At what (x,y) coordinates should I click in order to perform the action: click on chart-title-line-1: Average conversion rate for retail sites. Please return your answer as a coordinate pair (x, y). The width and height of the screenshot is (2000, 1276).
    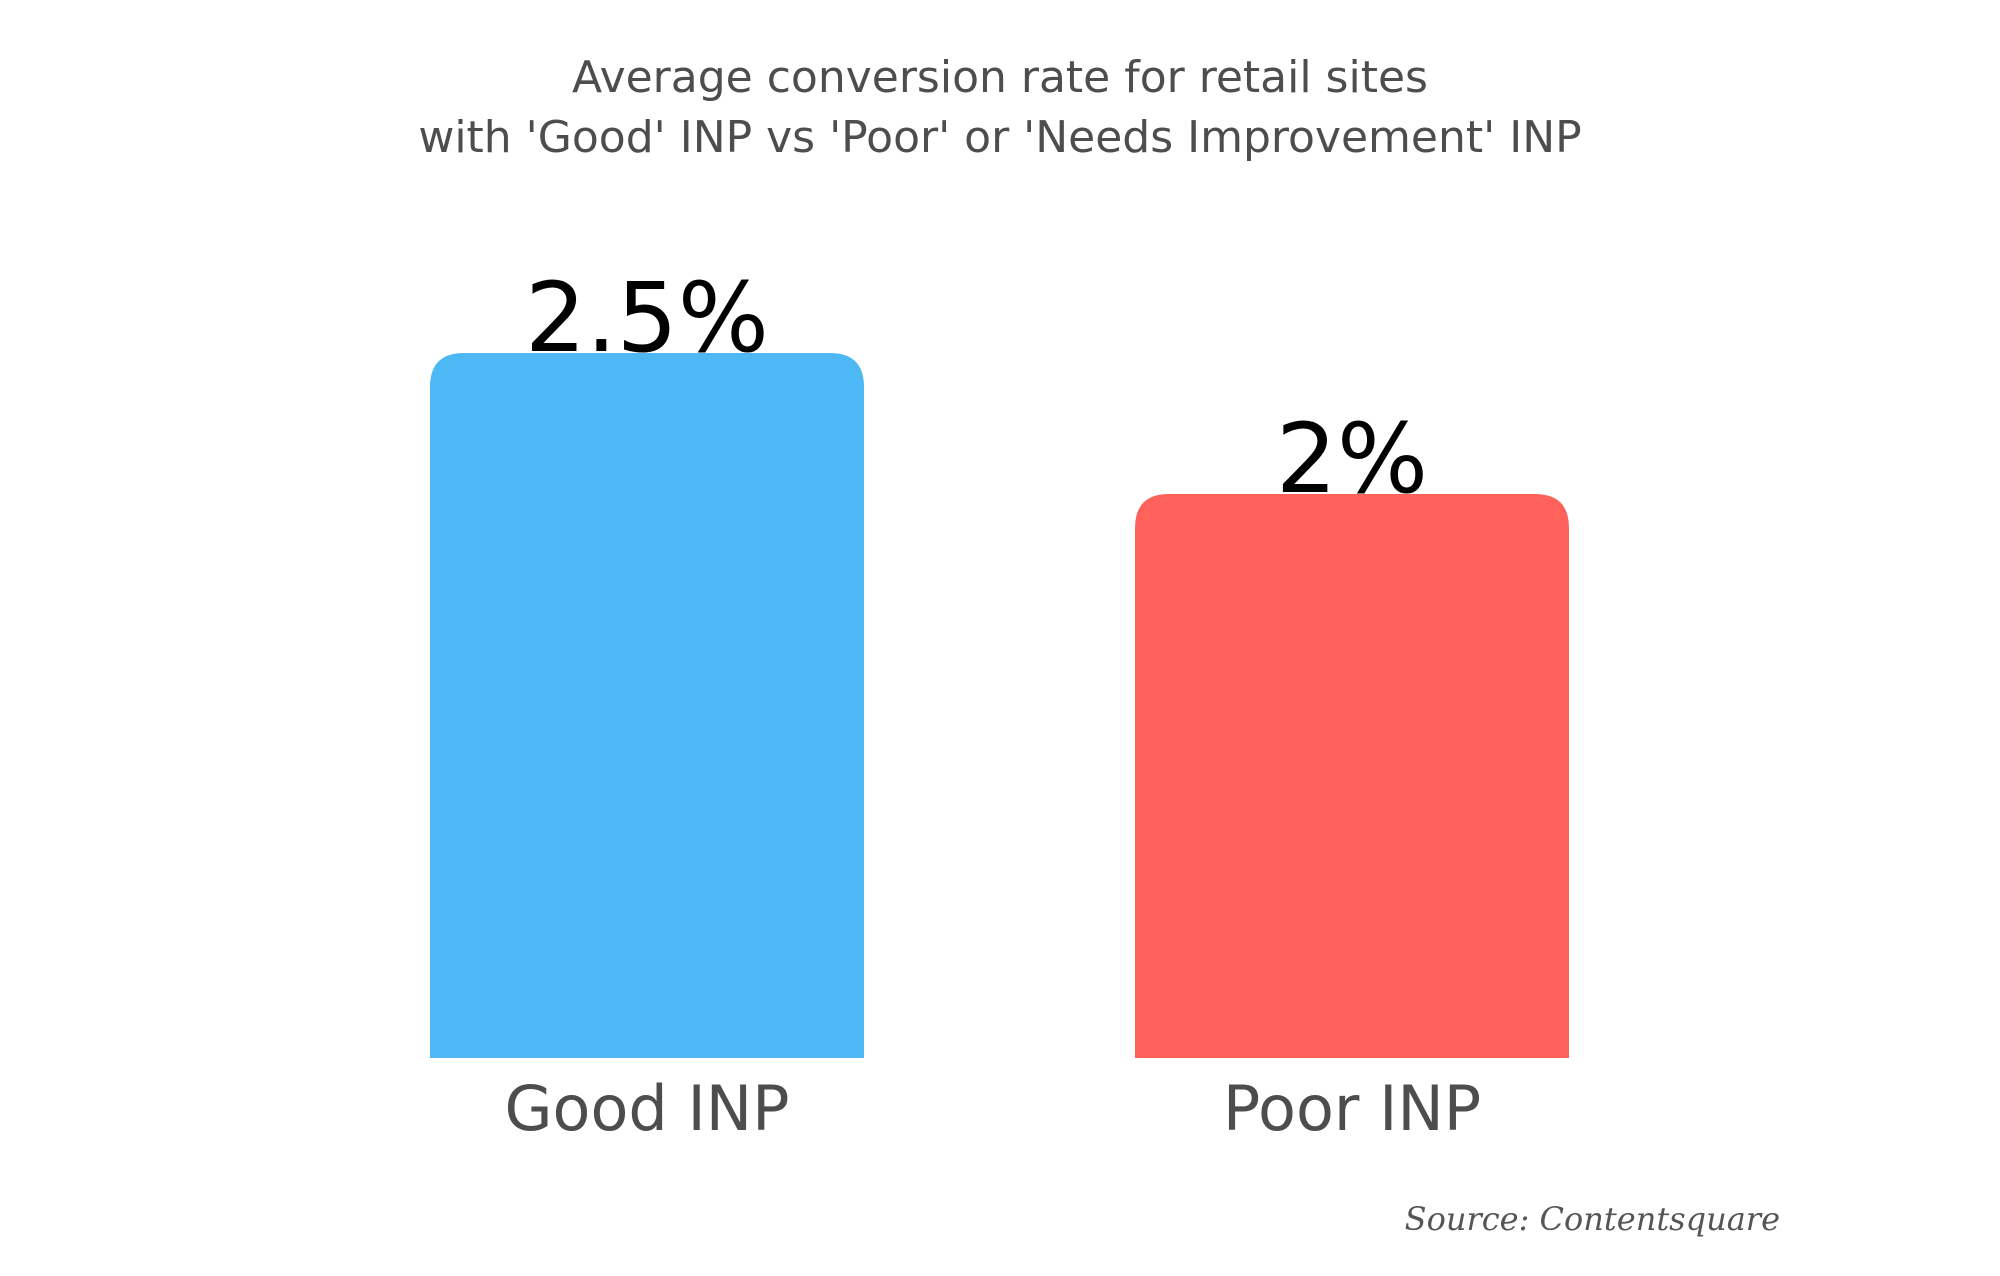
    Looking at the image, I should click on (1000, 77).